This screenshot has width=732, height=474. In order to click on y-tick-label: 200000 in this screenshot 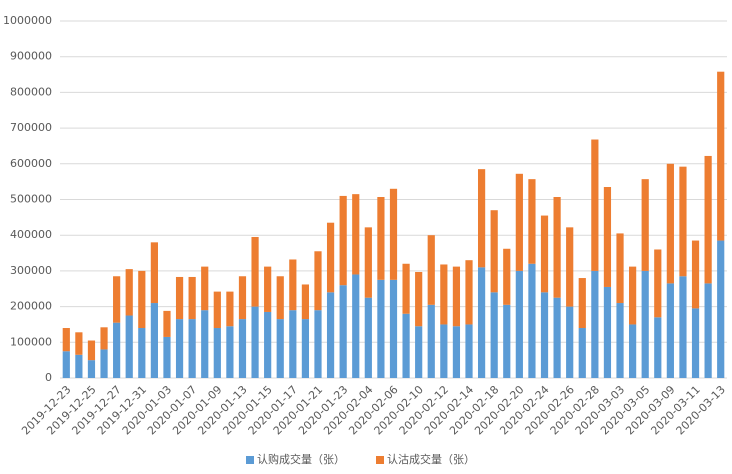, I will do `click(31, 306)`.